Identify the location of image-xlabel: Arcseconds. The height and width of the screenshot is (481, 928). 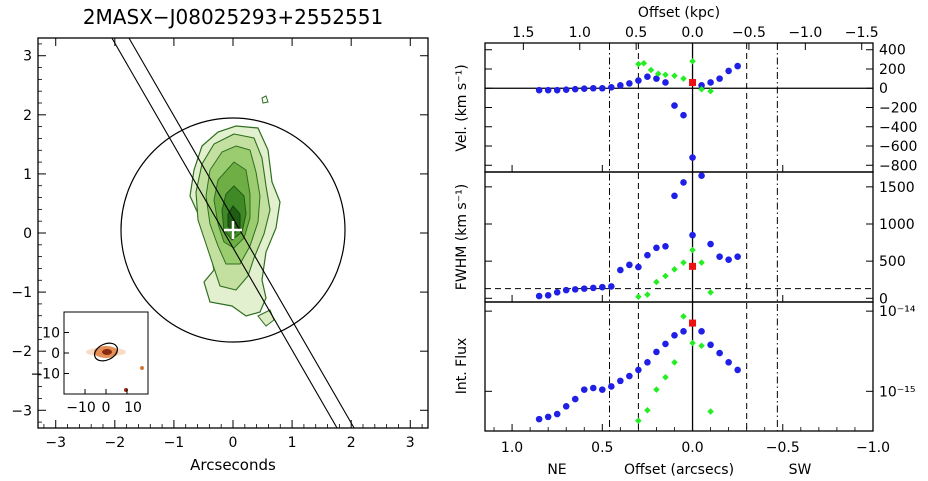
(233, 465).